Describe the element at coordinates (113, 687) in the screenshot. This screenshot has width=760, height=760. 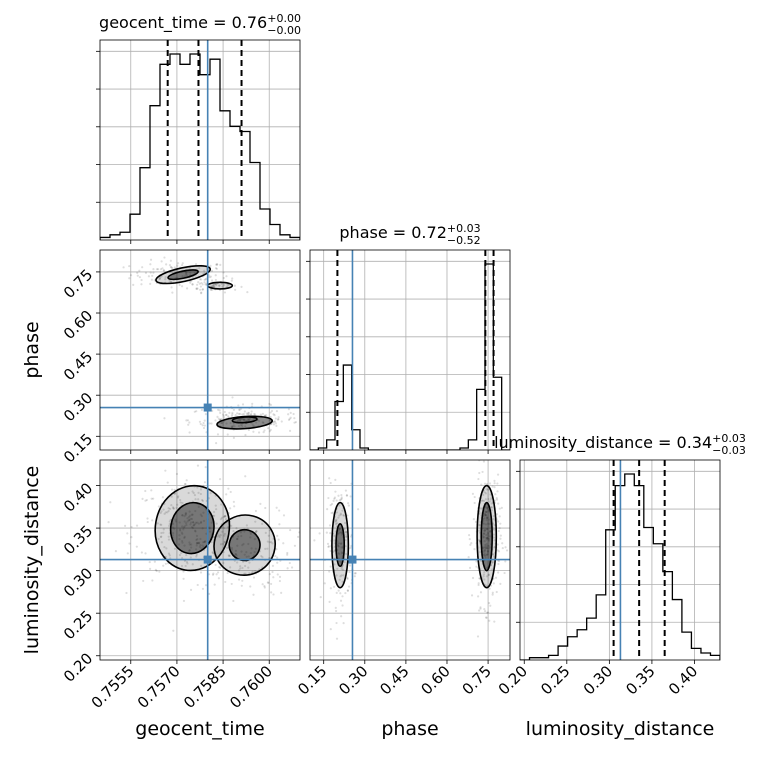
I see `x-tick-label: 0.7555` at that location.